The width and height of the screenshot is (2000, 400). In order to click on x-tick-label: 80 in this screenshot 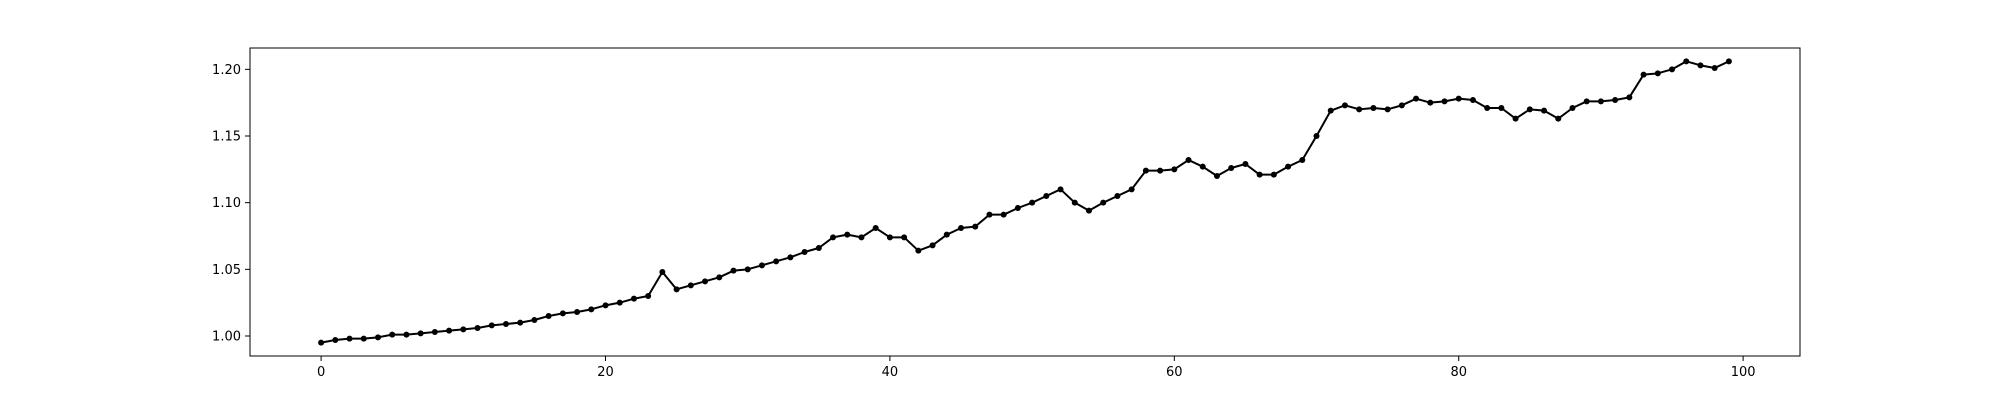, I will do `click(1458, 372)`.